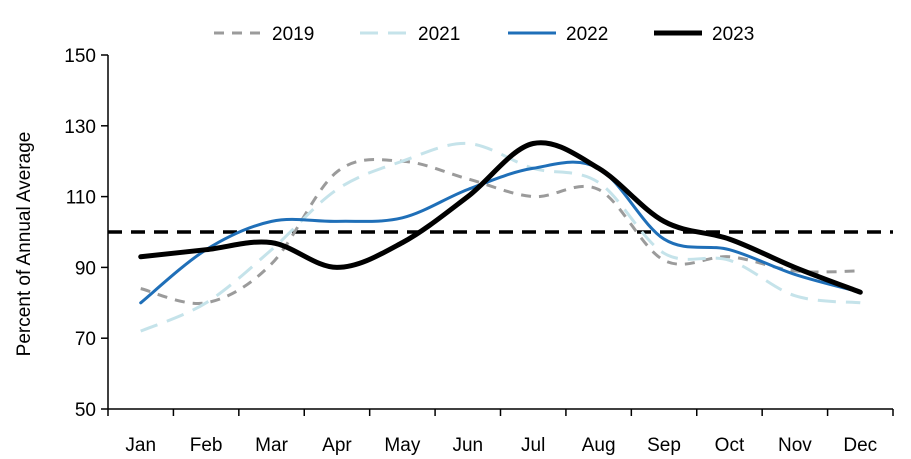  What do you see at coordinates (402, 445) in the screenshot?
I see `x-tick-label: May` at bounding box center [402, 445].